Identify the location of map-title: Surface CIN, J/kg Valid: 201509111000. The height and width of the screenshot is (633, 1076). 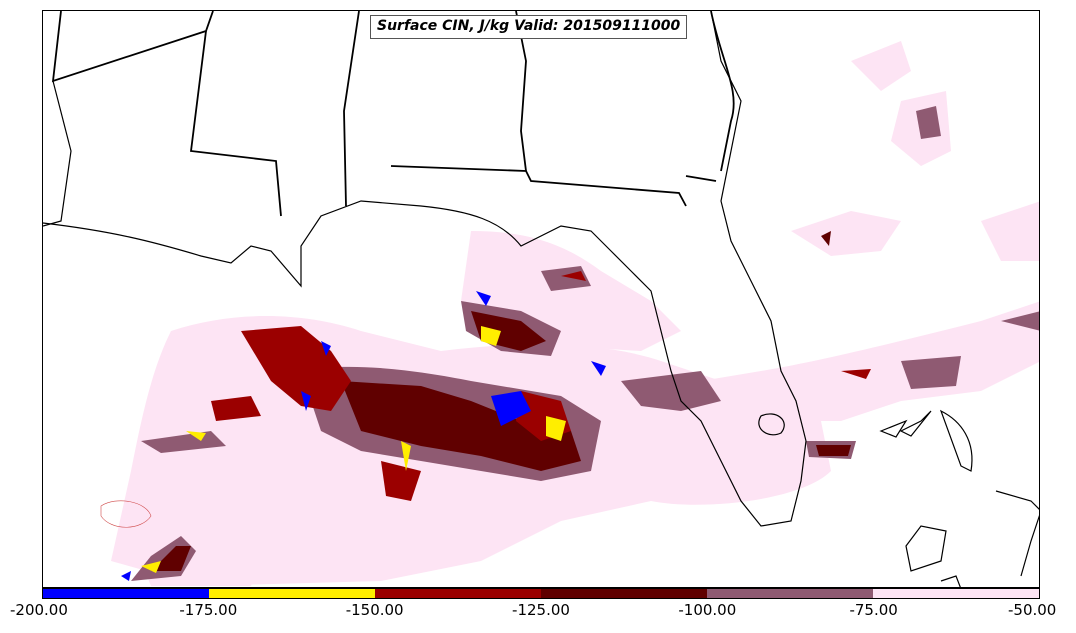
(529, 27).